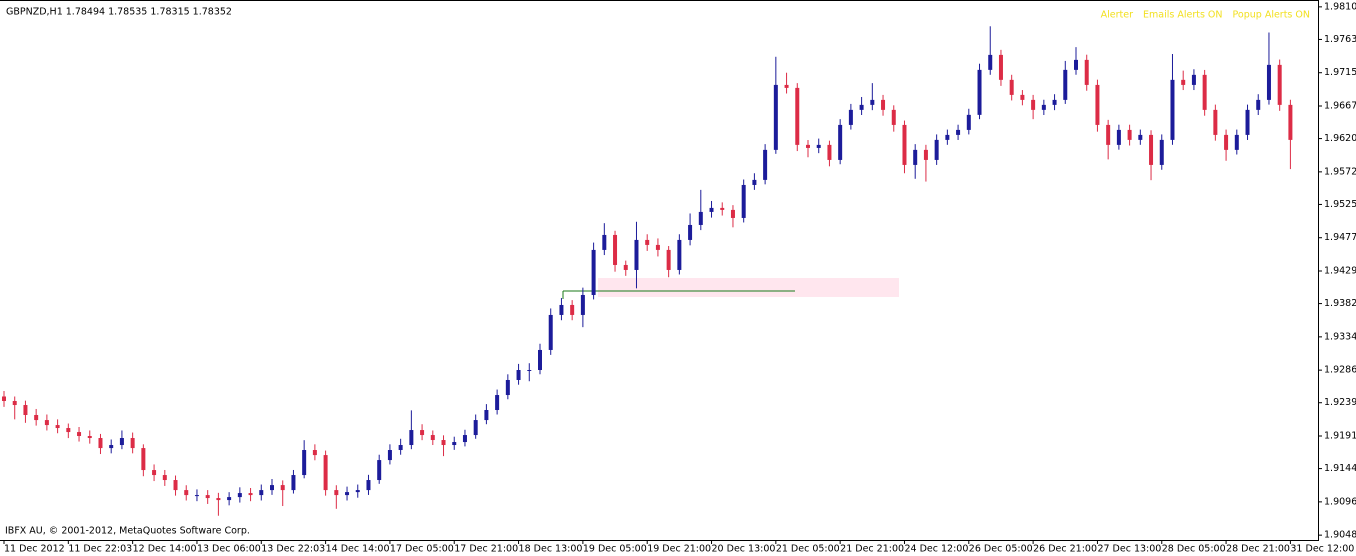 The height and width of the screenshot is (556, 1356). I want to click on y-tick-label: 1.96200, so click(1340, 138).